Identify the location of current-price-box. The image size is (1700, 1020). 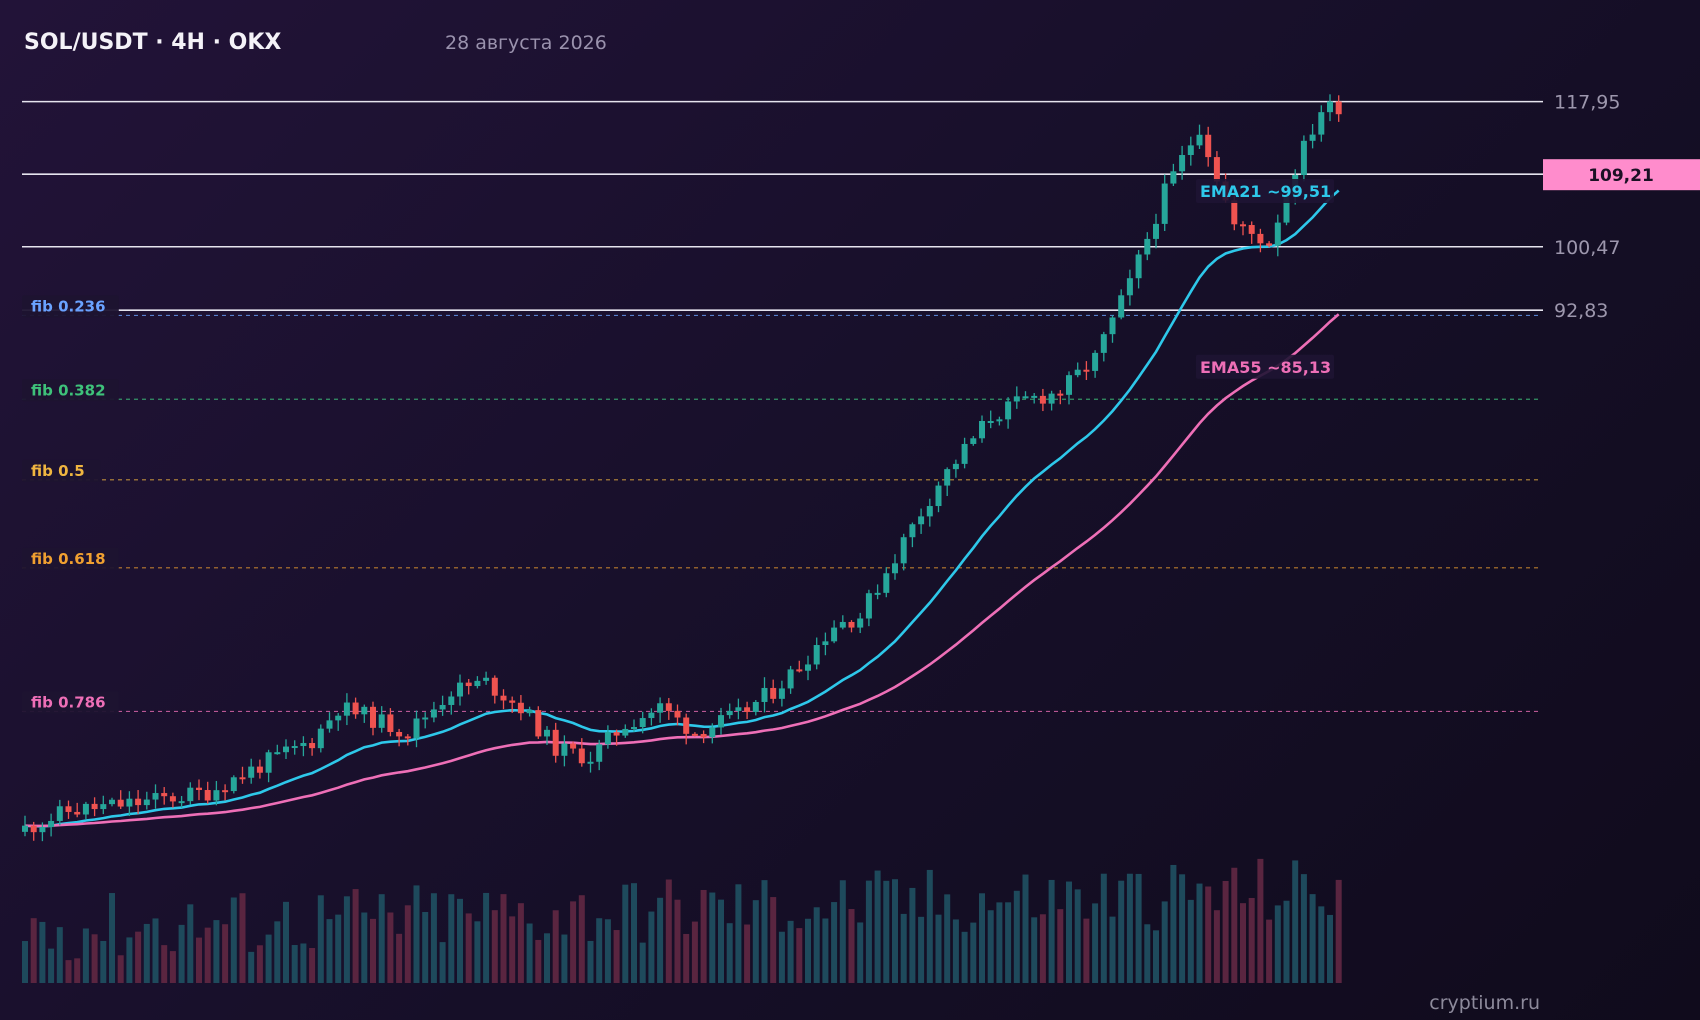
(1621, 175).